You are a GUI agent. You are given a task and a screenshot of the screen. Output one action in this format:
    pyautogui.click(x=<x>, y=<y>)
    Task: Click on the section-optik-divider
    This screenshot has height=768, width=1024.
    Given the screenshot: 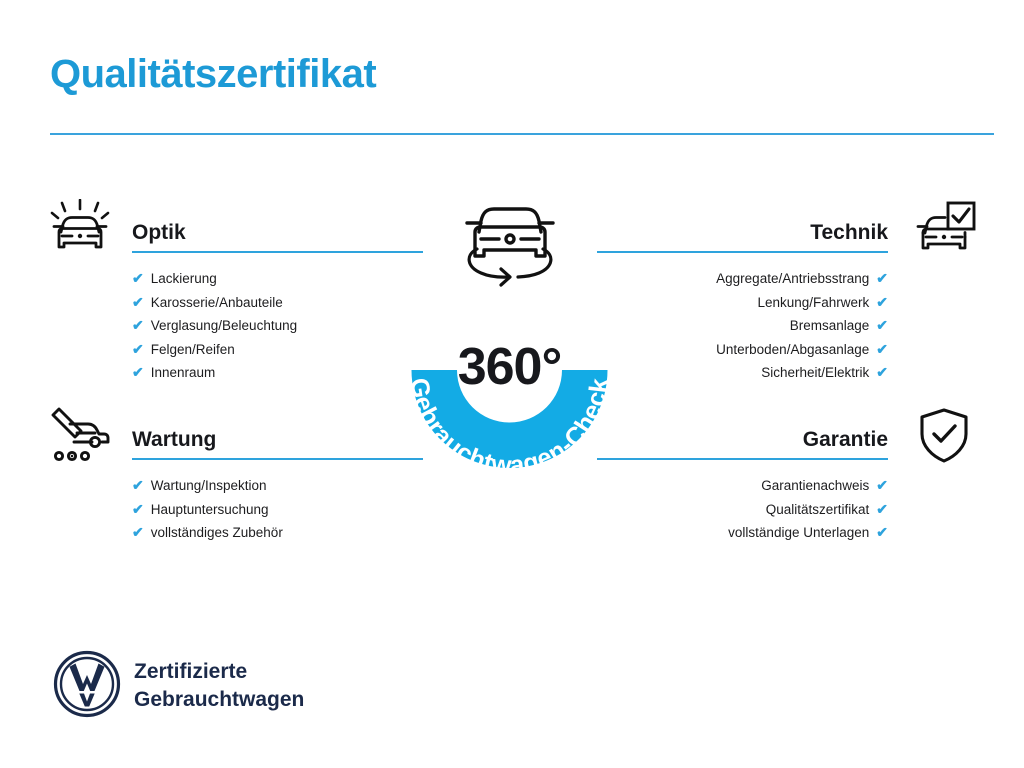 What is the action you would take?
    pyautogui.click(x=277, y=252)
    